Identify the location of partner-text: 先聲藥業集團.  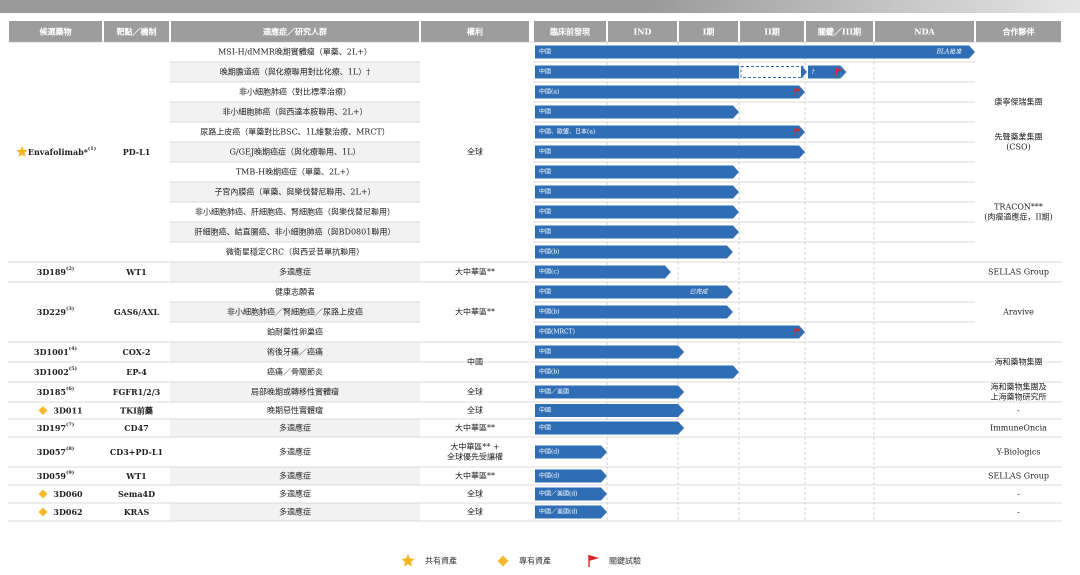
(1019, 137).